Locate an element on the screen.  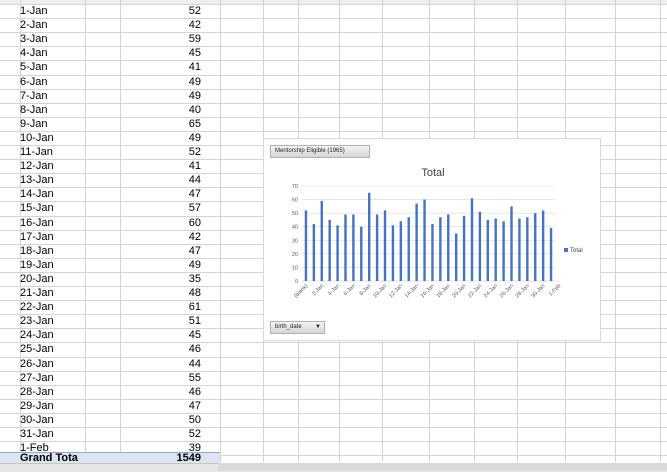
row-label-cell: 16-Jan is located at coordinates (37, 222).